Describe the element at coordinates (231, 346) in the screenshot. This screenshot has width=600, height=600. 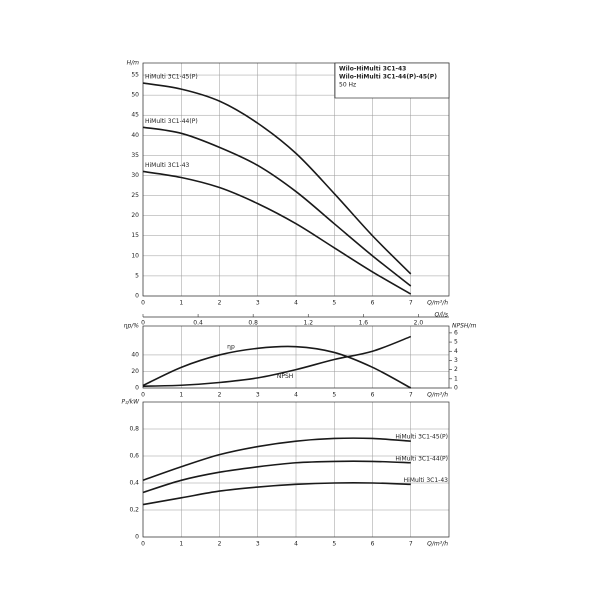
I see `series-label: ηp` at that location.